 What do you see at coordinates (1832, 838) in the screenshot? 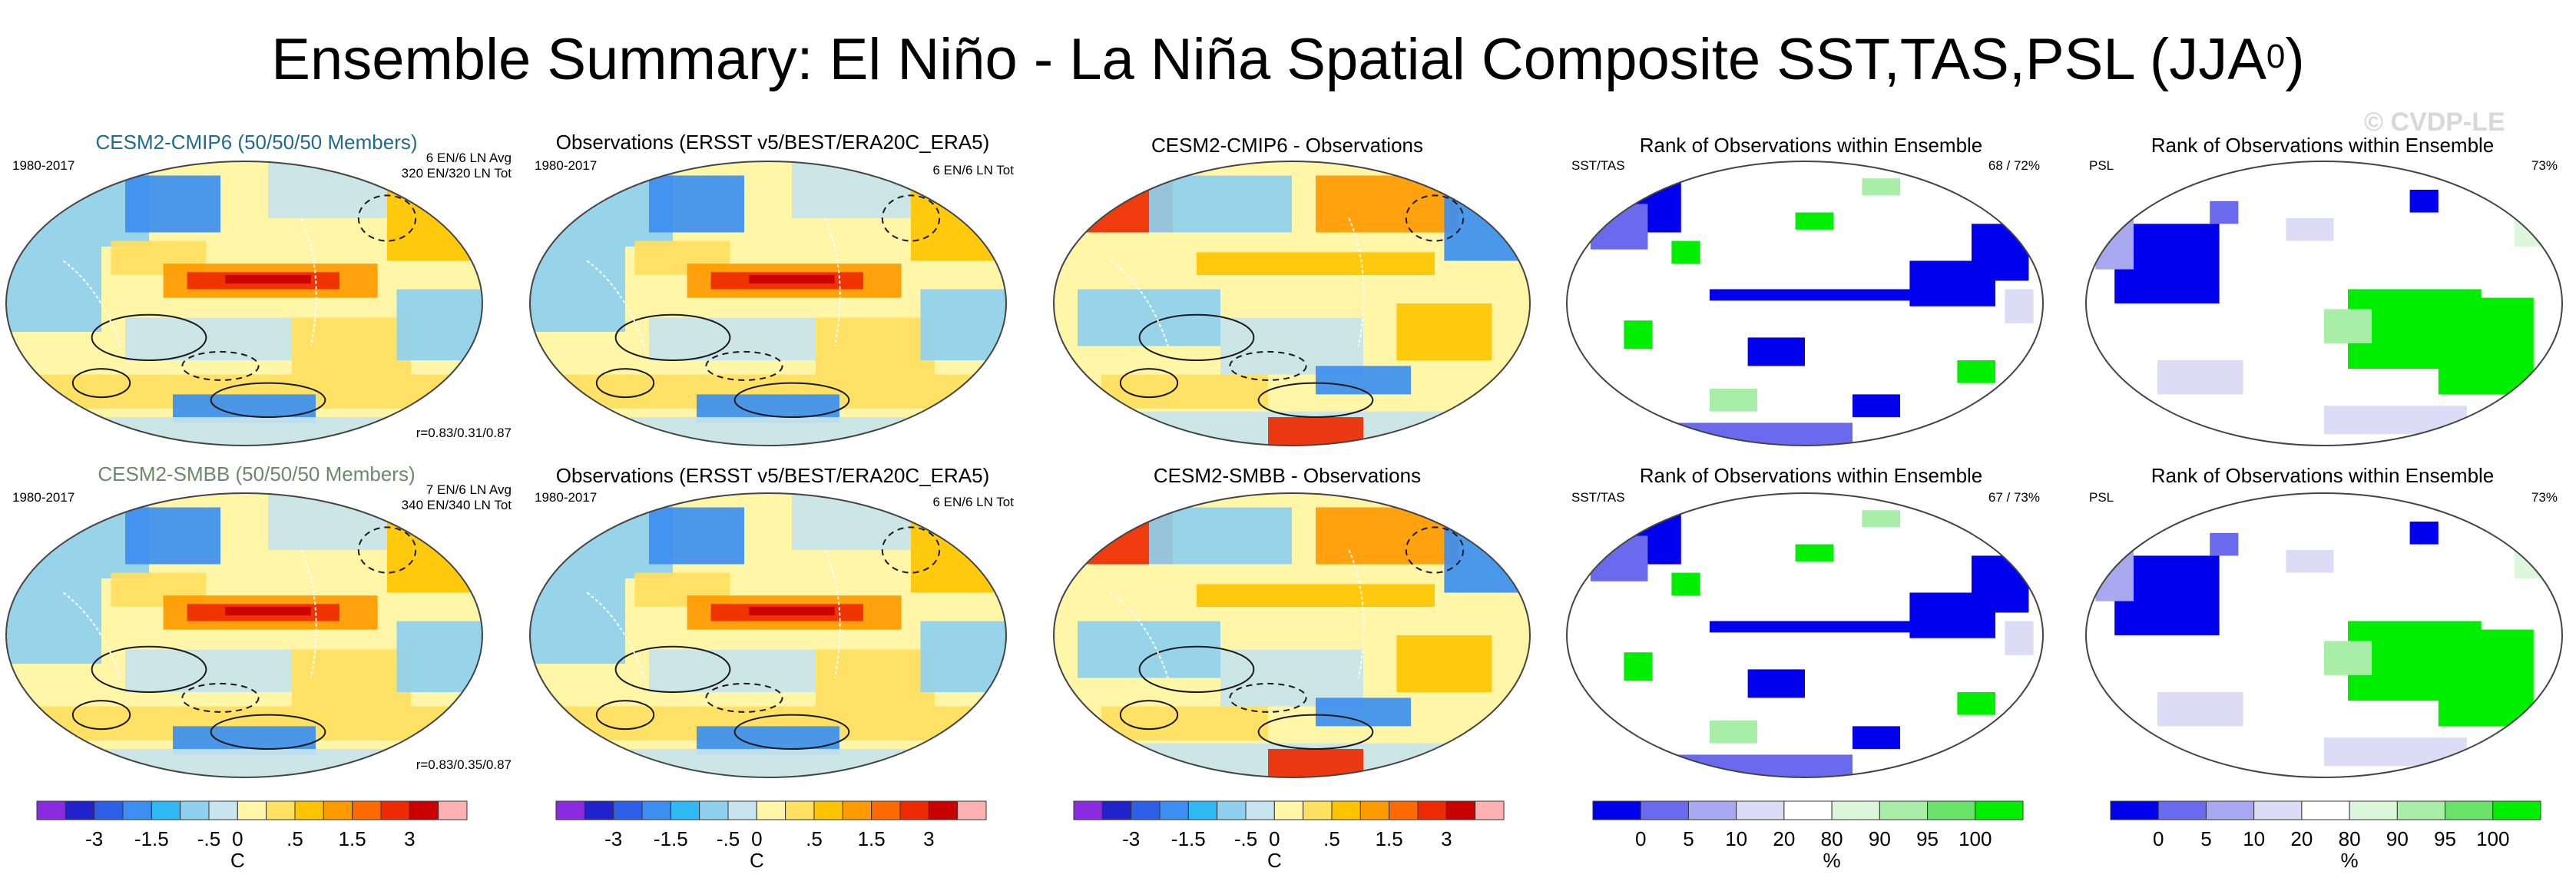
I see `colorbar-c4-tick: 80` at bounding box center [1832, 838].